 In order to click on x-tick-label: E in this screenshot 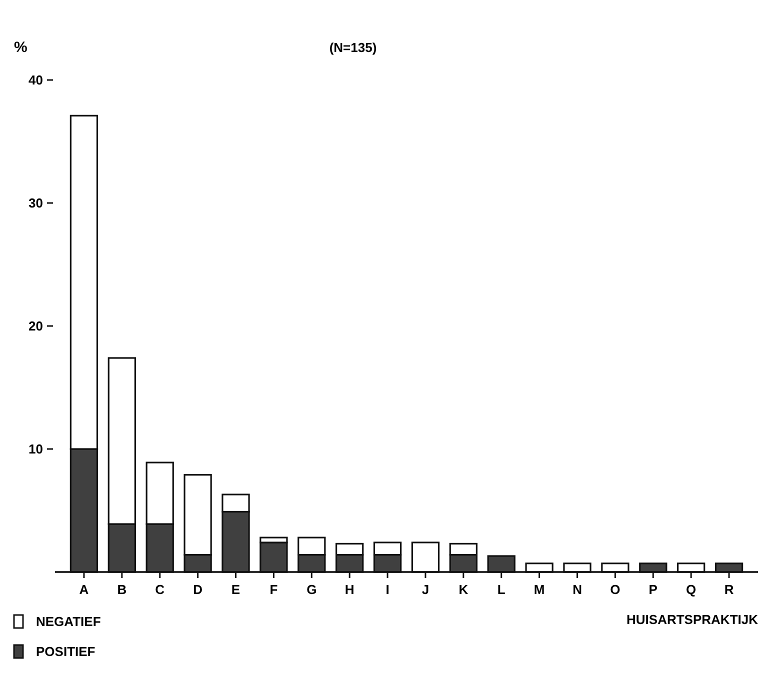, I will do `click(235, 589)`.